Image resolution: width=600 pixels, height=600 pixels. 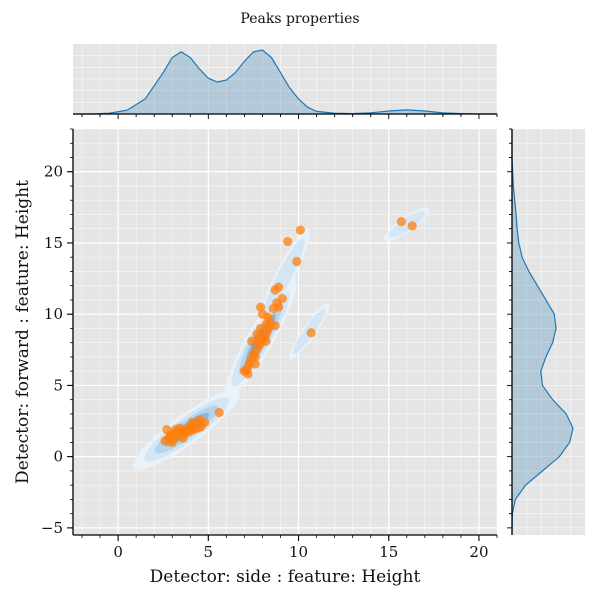 What do you see at coordinates (298, 552) in the screenshot?
I see `x-tick-label: 10` at bounding box center [298, 552].